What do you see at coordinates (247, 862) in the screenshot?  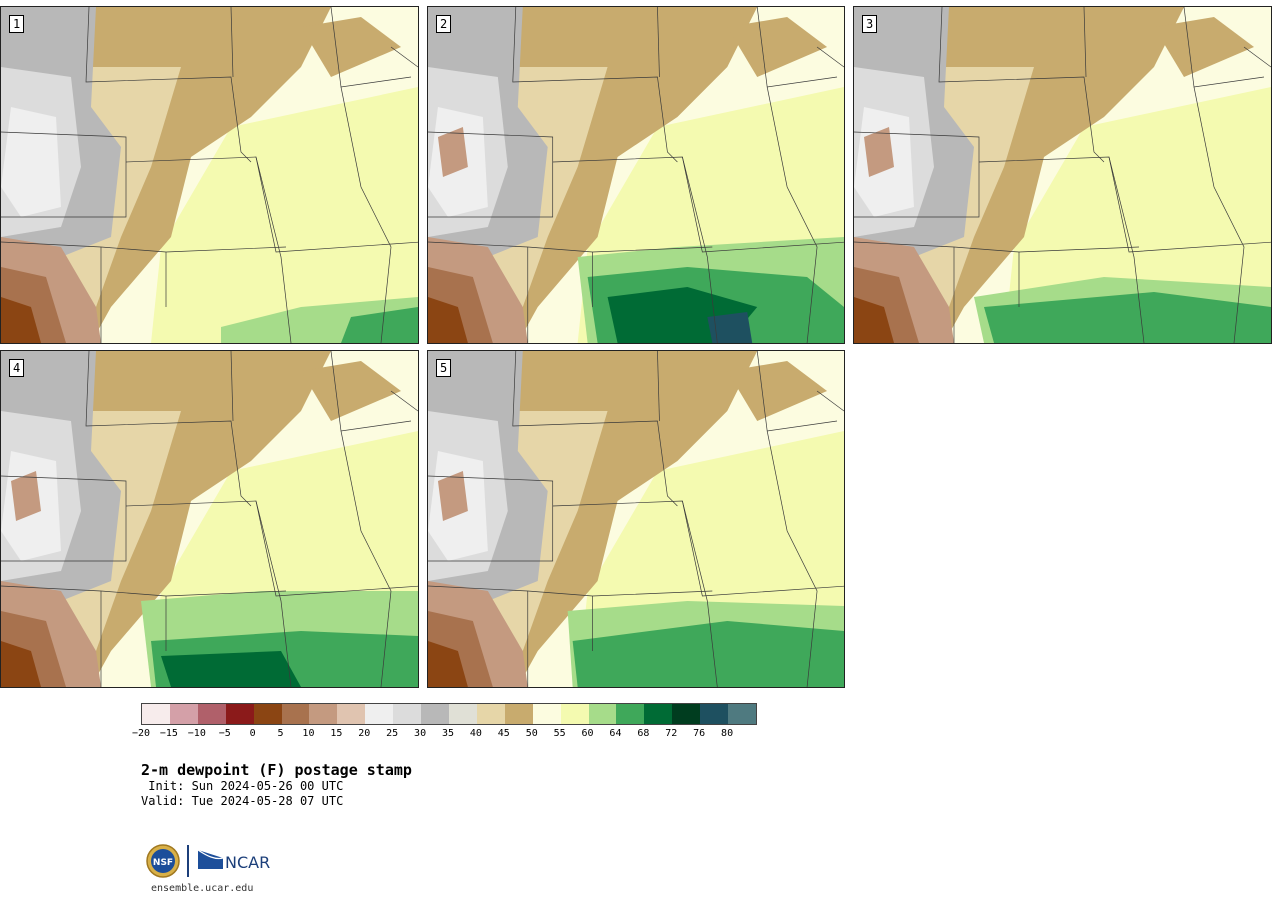 I see `svg-text: NCAR` at bounding box center [247, 862].